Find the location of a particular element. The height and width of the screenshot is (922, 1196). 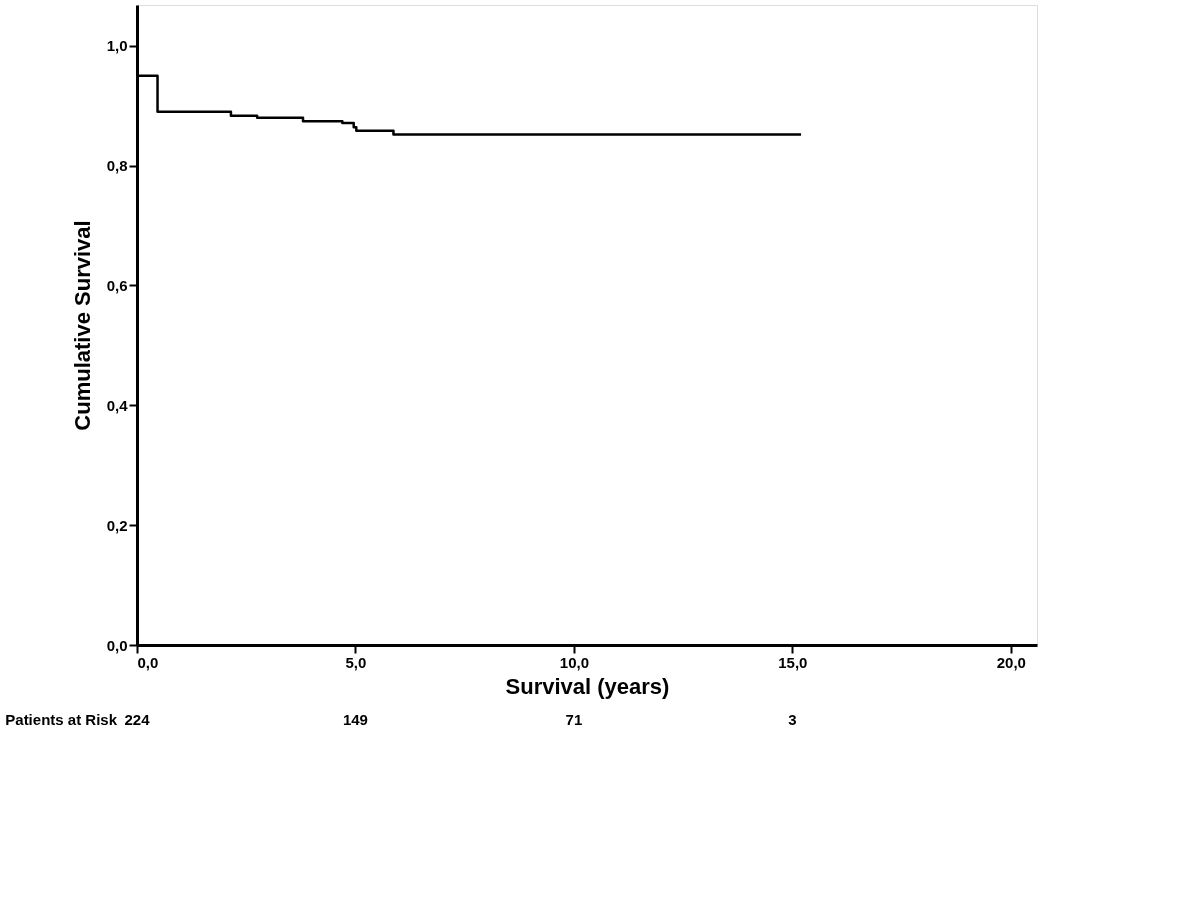

x-tick-label: 10,0 is located at coordinates (574, 662).